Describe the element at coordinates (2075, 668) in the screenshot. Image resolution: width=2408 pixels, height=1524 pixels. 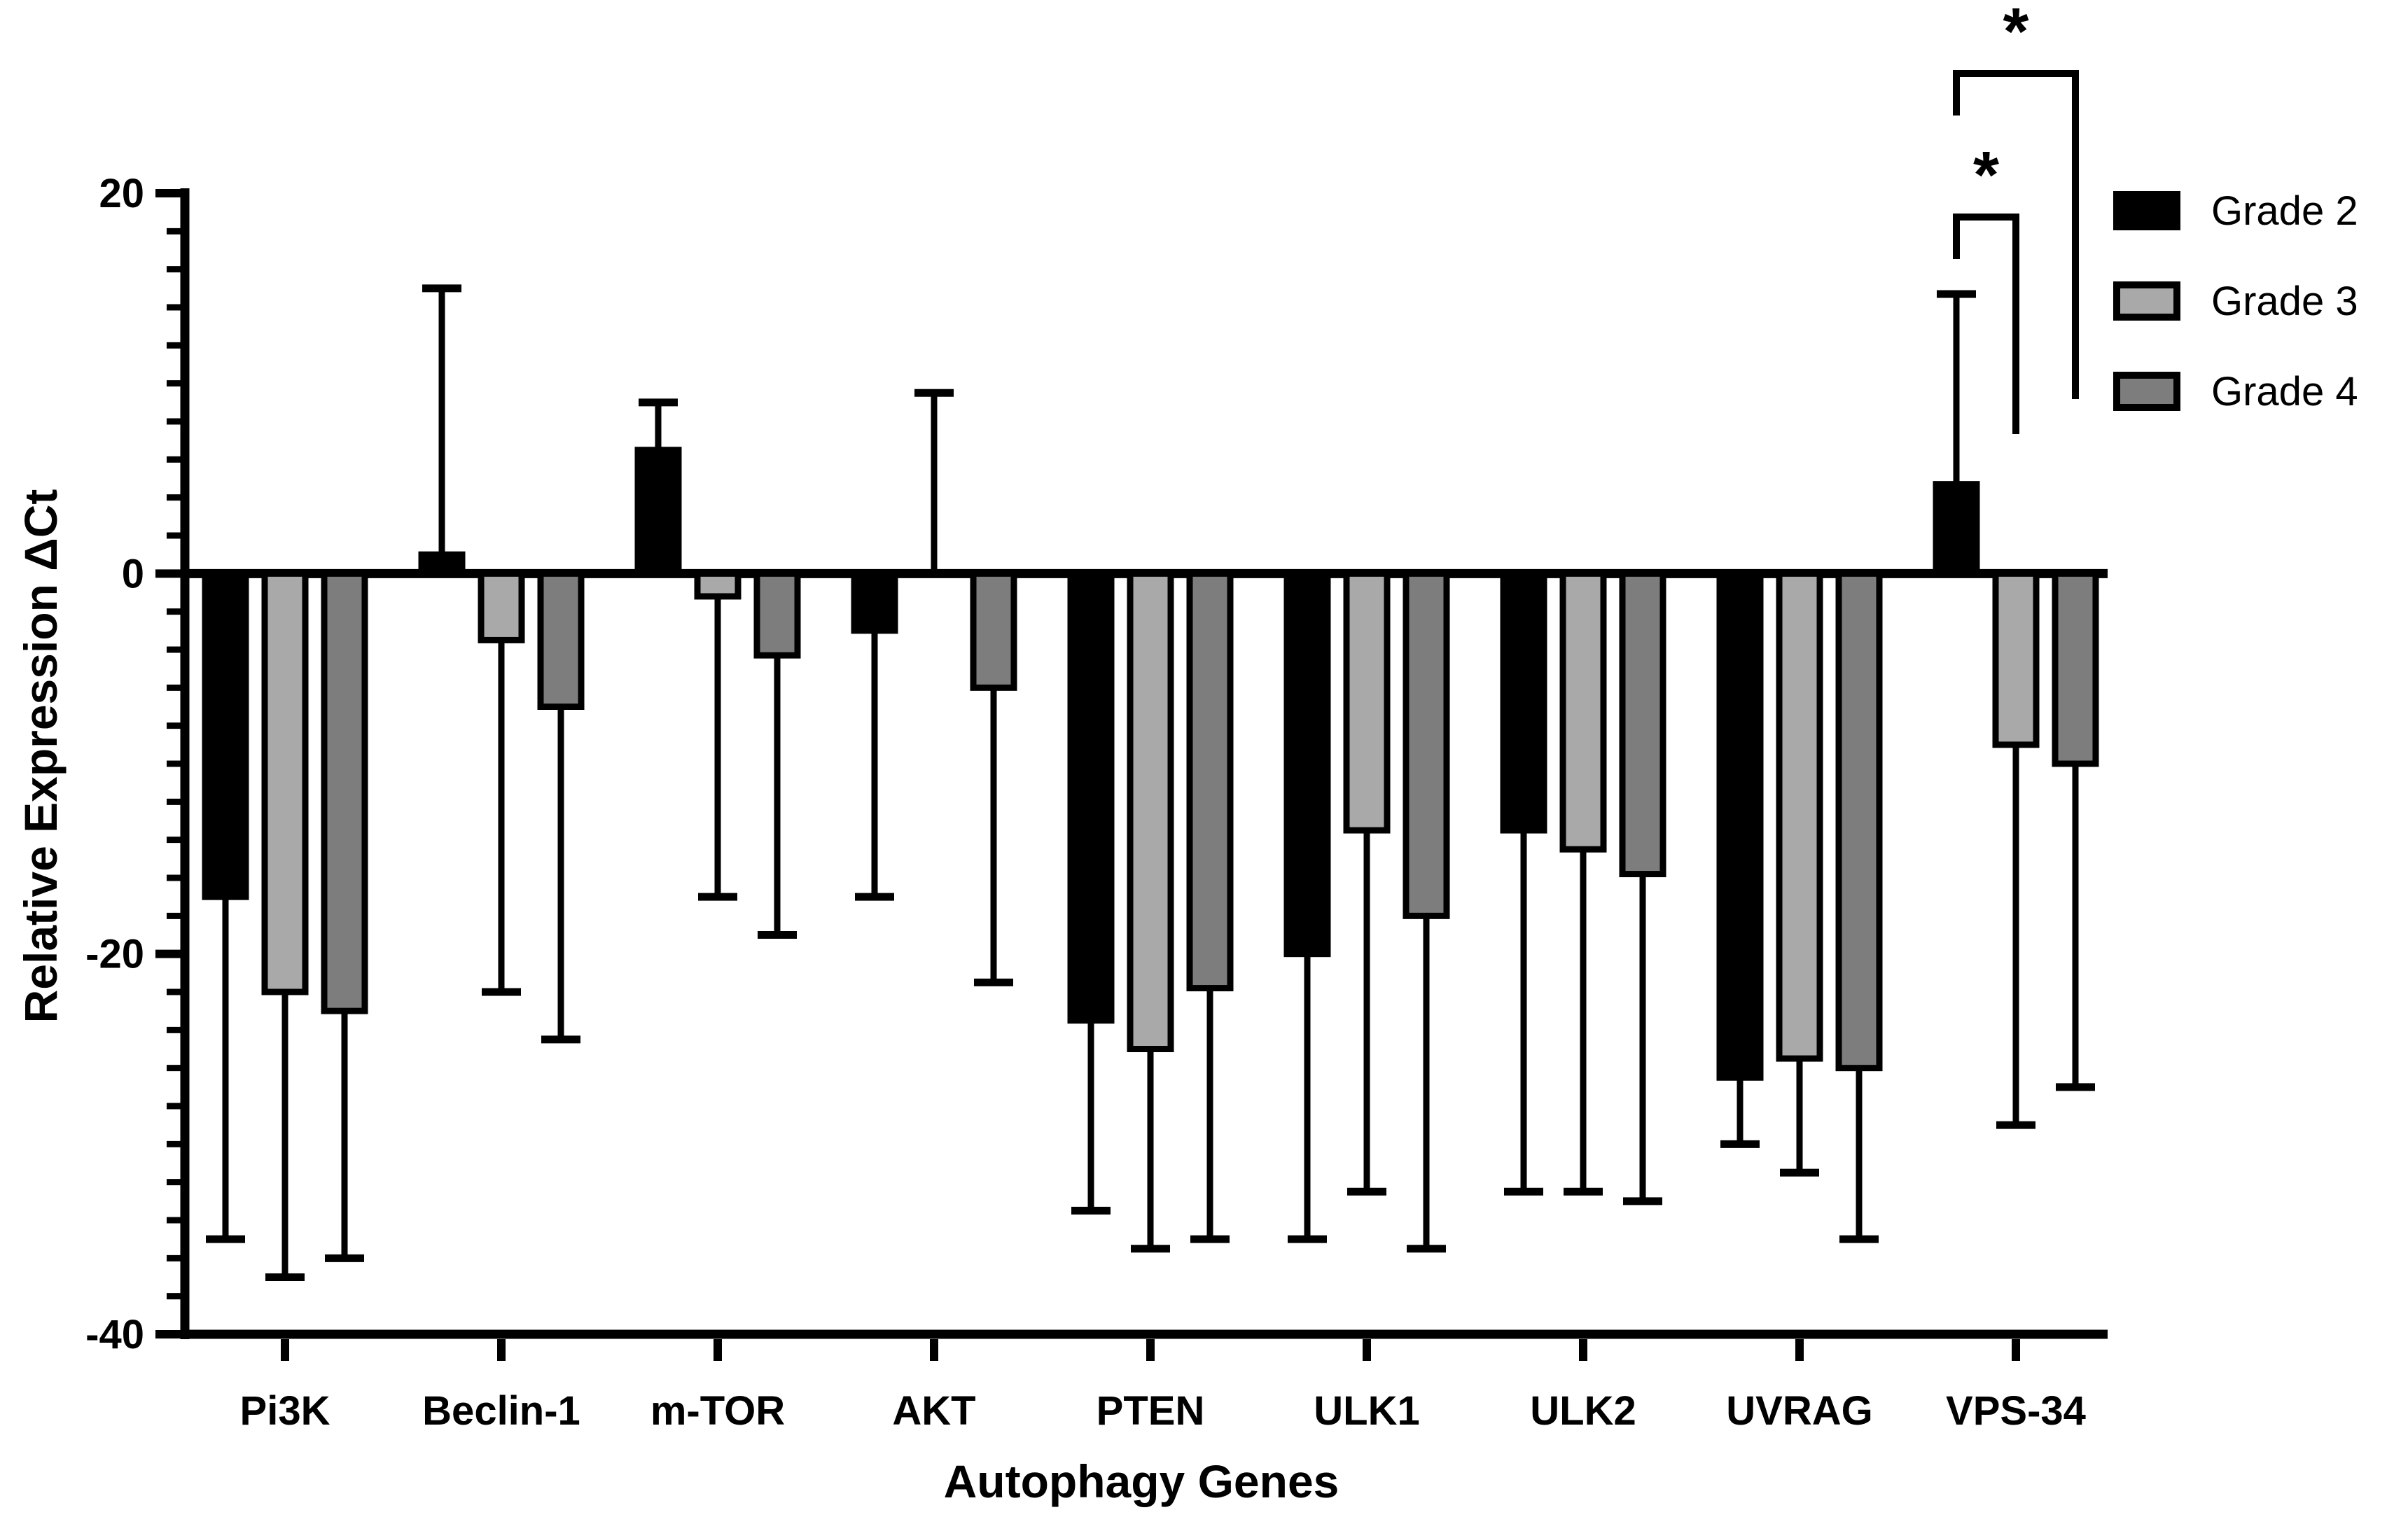
I see `bar-grade4-vps34` at that location.